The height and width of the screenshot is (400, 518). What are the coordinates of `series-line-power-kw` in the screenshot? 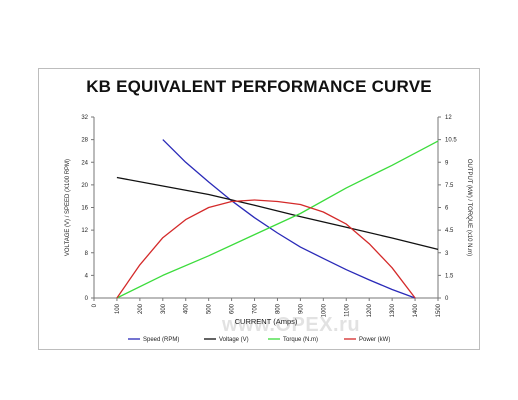 It's located at (266, 249).